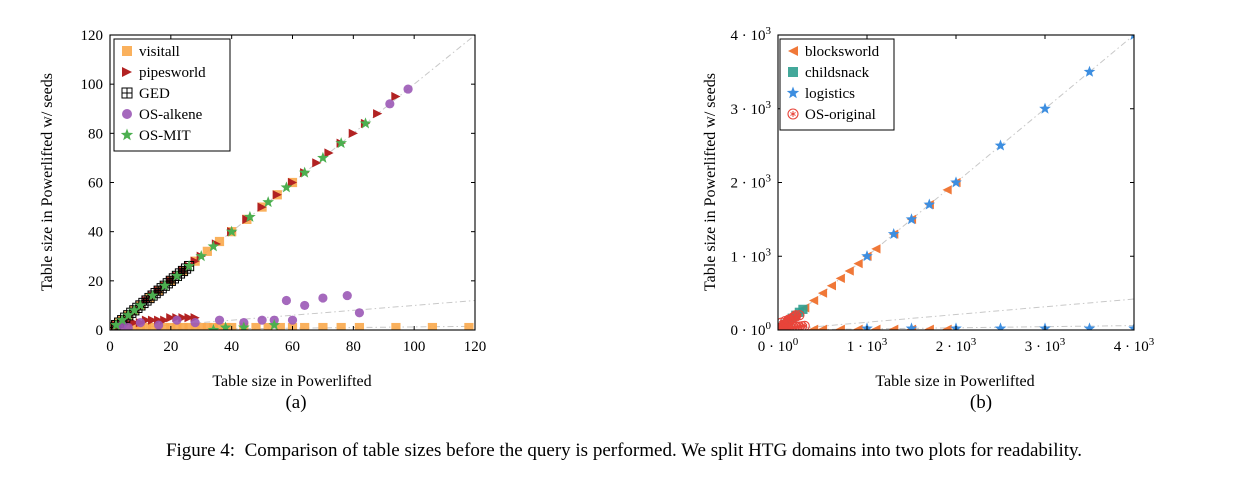  What do you see at coordinates (145, 94) in the screenshot?
I see `legend-entry-ged: GED` at bounding box center [145, 94].